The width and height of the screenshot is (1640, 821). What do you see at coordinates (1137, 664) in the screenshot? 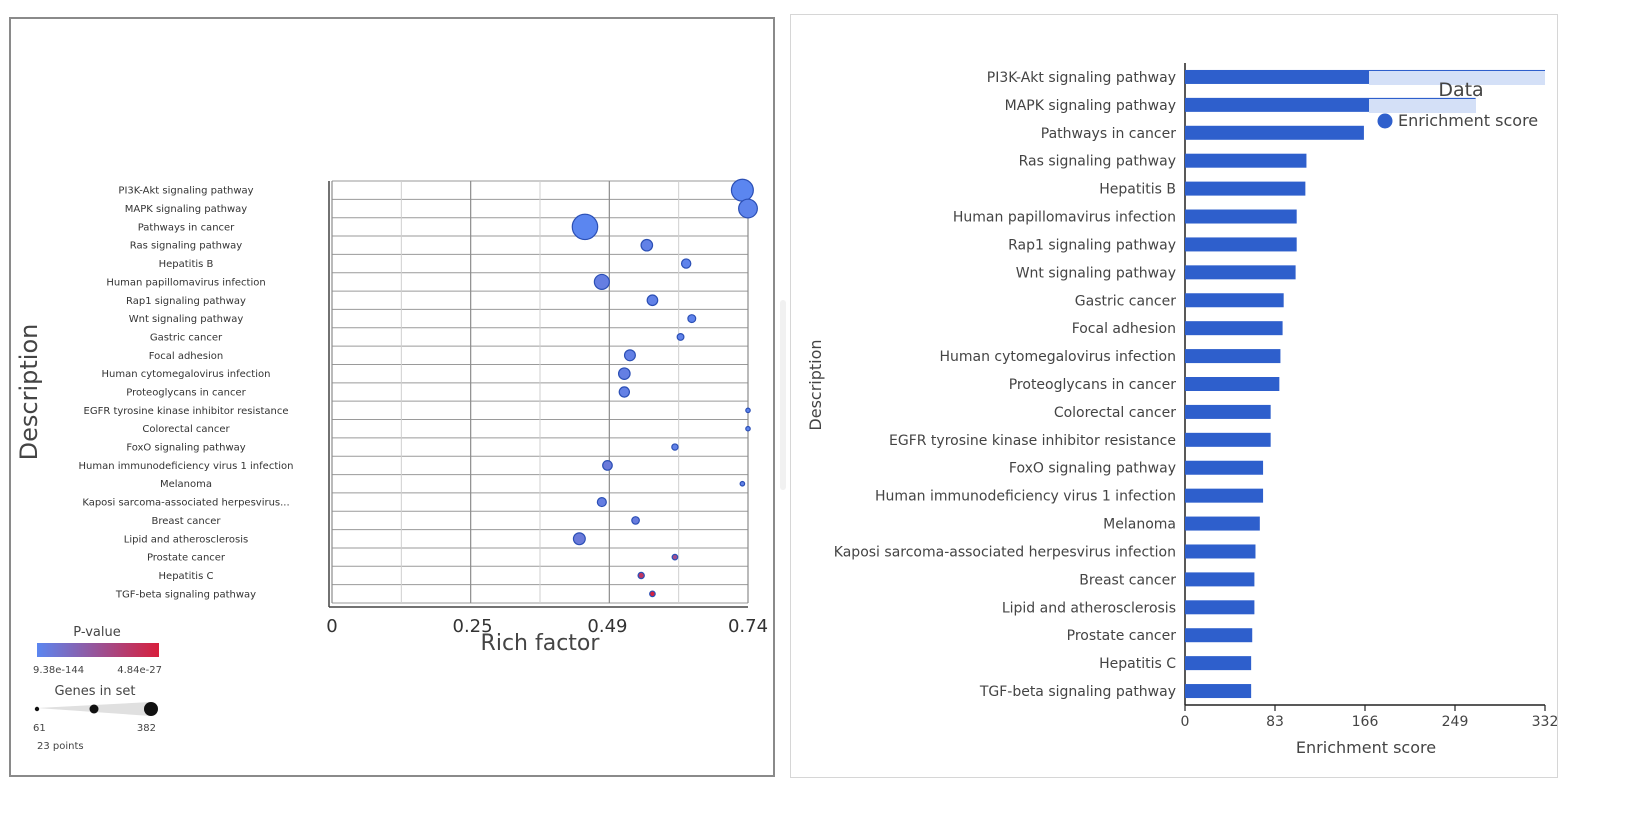
I see `category-label: Hepatitis C` at bounding box center [1137, 664].